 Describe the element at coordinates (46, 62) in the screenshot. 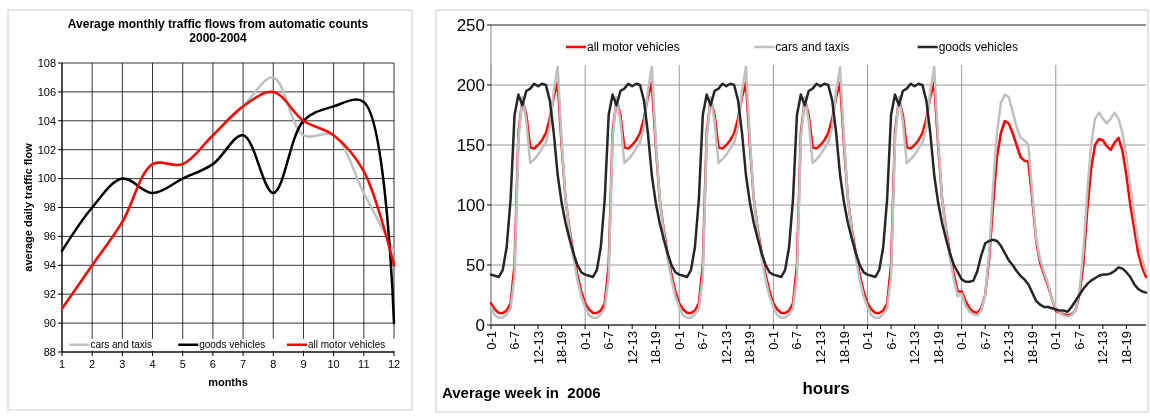

I see `y-tick-label: 108` at that location.